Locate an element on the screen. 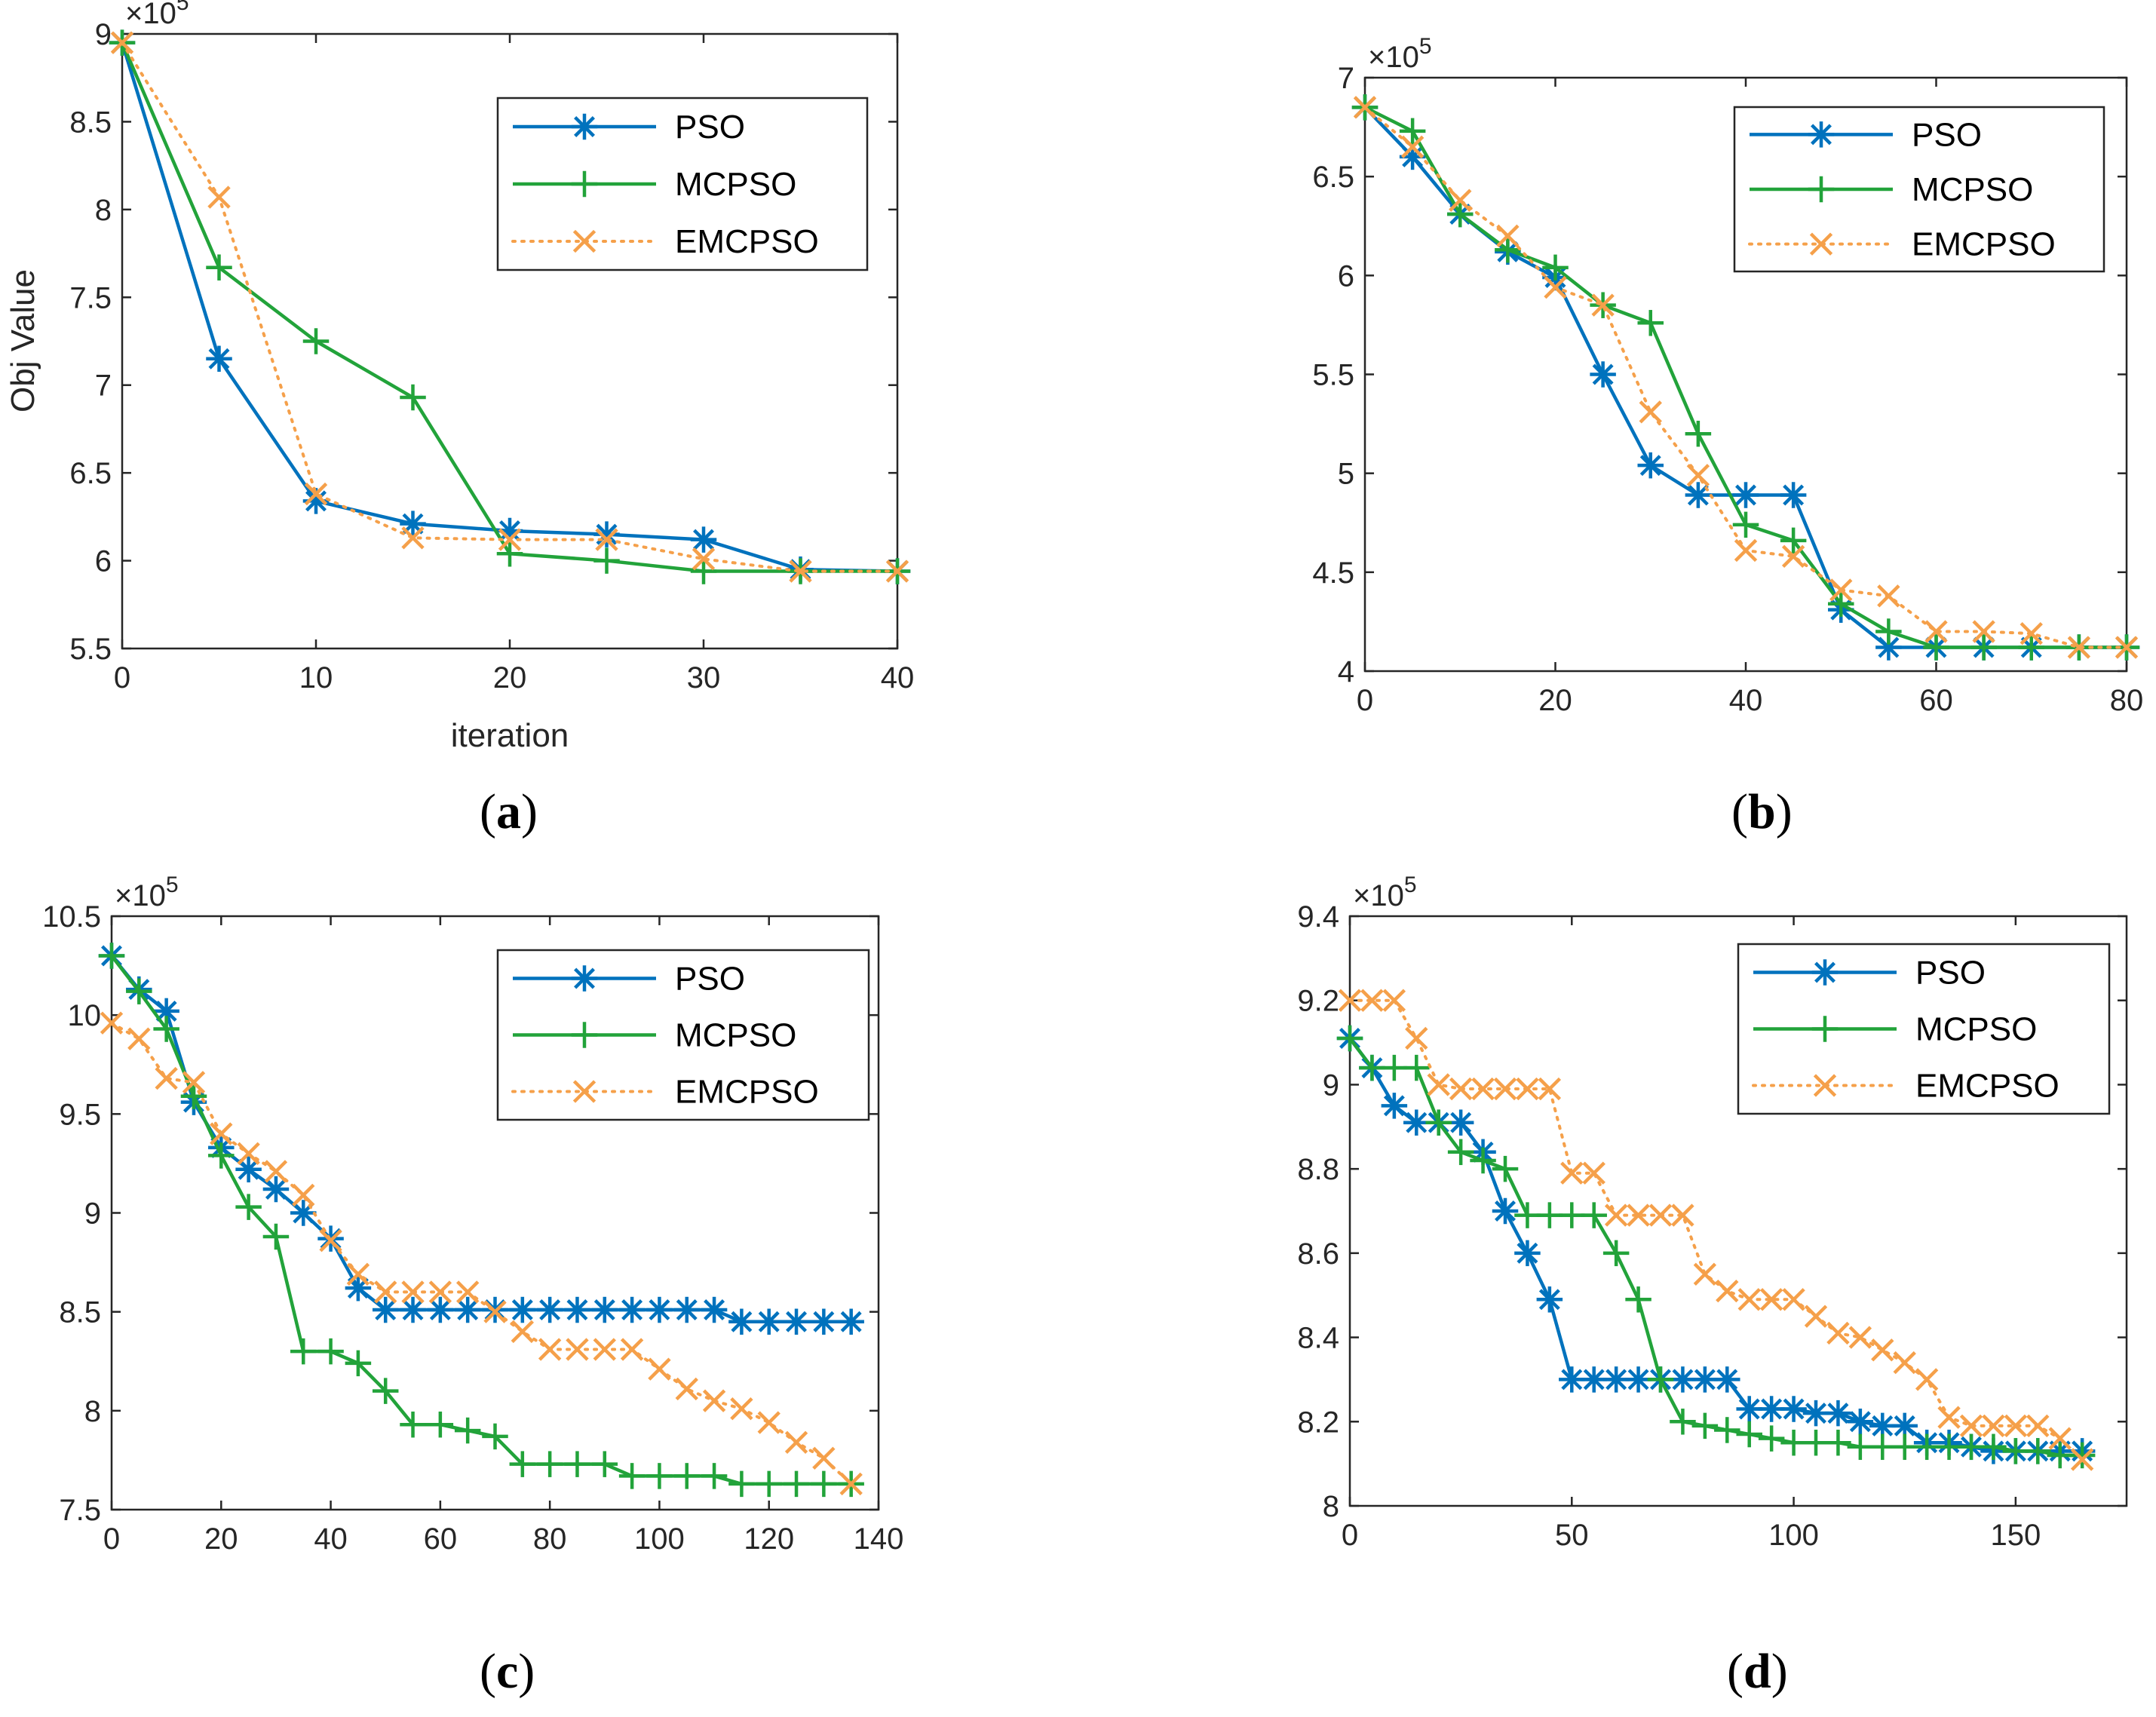  x-tick-label: 140 is located at coordinates (879, 1539).